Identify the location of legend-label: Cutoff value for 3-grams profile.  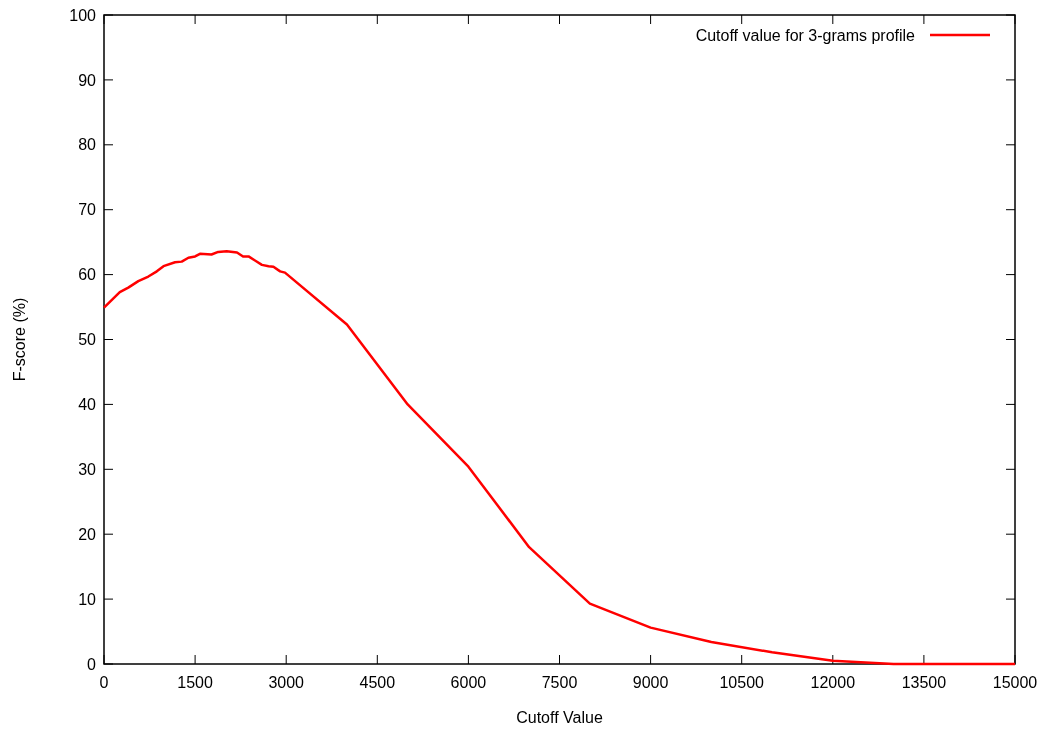
(805, 35).